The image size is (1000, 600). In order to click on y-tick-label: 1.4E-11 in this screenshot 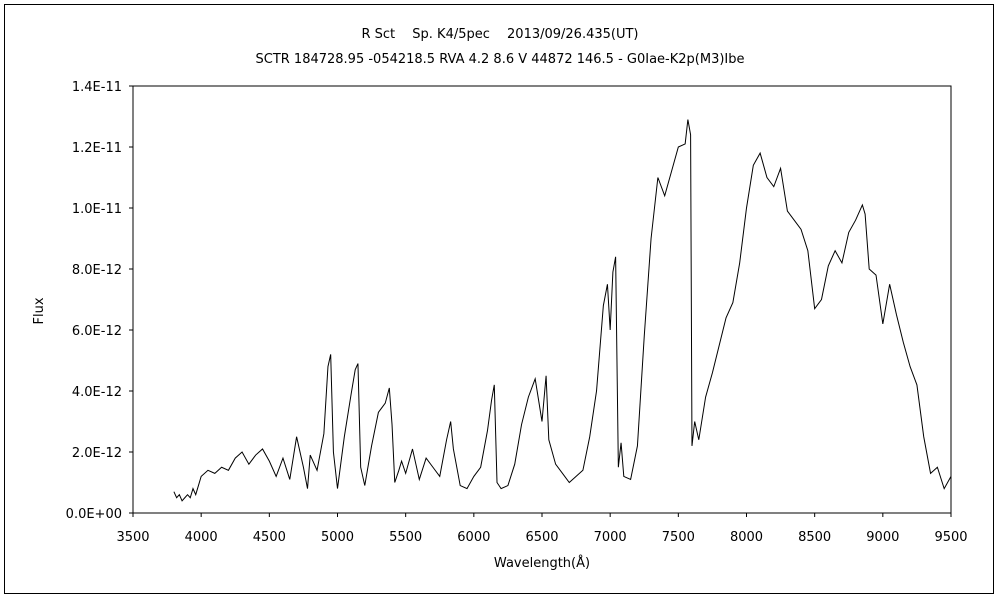, I will do `click(97, 87)`.